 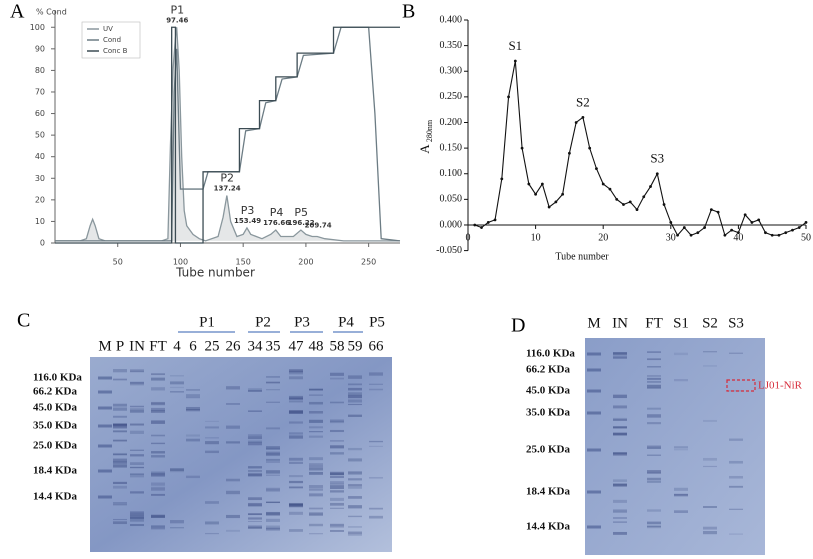 I want to click on lane-label: P, so click(x=120, y=346).